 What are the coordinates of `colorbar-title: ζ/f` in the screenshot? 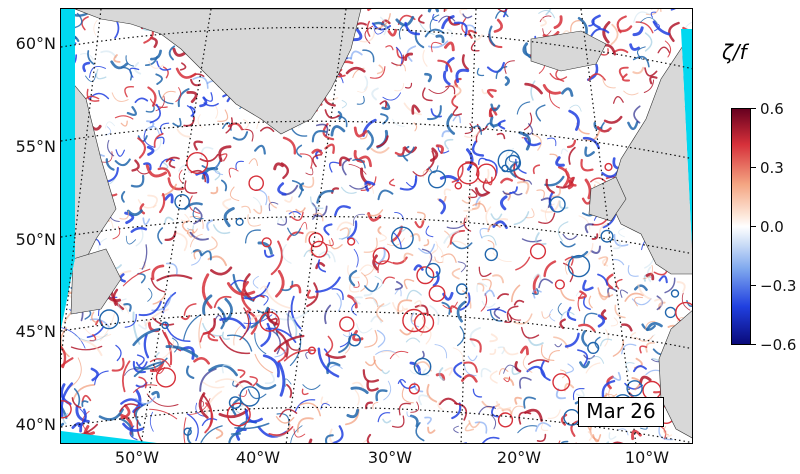 It's located at (734, 52).